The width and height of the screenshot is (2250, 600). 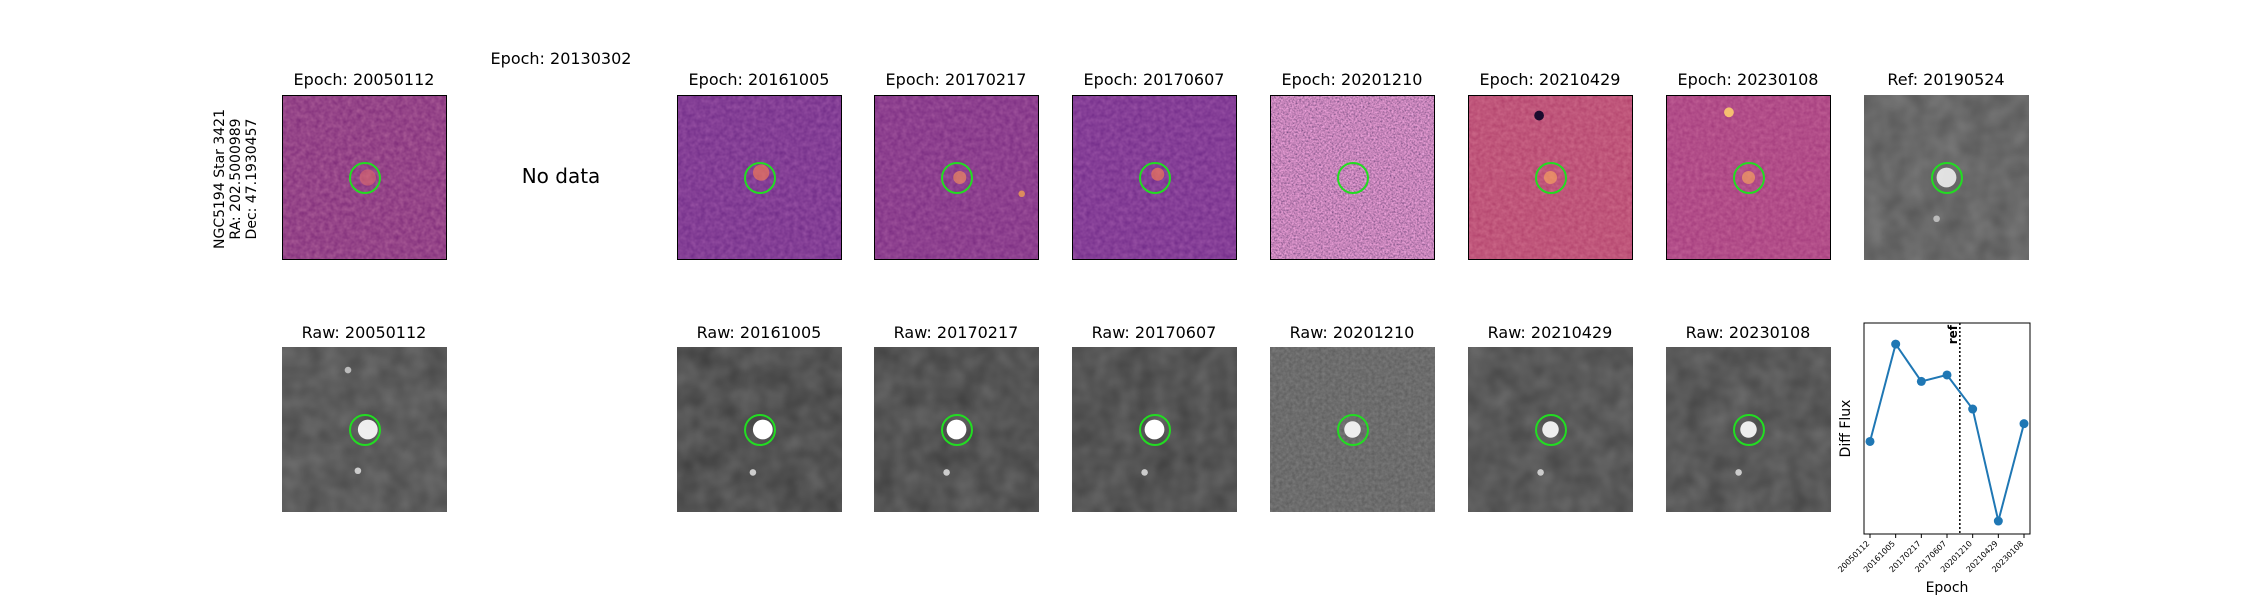 What do you see at coordinates (561, 176) in the screenshot?
I see `no-data-text: No data` at bounding box center [561, 176].